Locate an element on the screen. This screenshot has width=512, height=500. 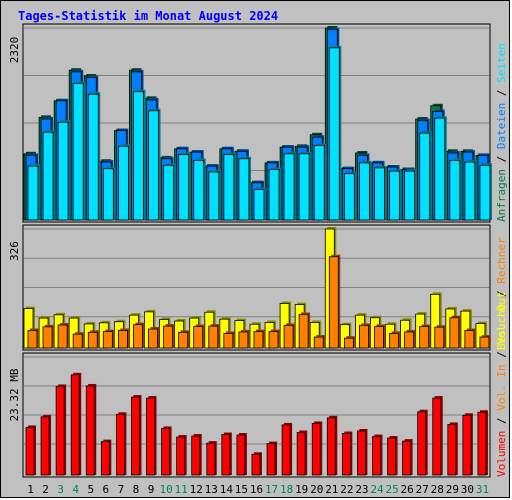
x-tick-label: 10 is located at coordinates (165, 489).